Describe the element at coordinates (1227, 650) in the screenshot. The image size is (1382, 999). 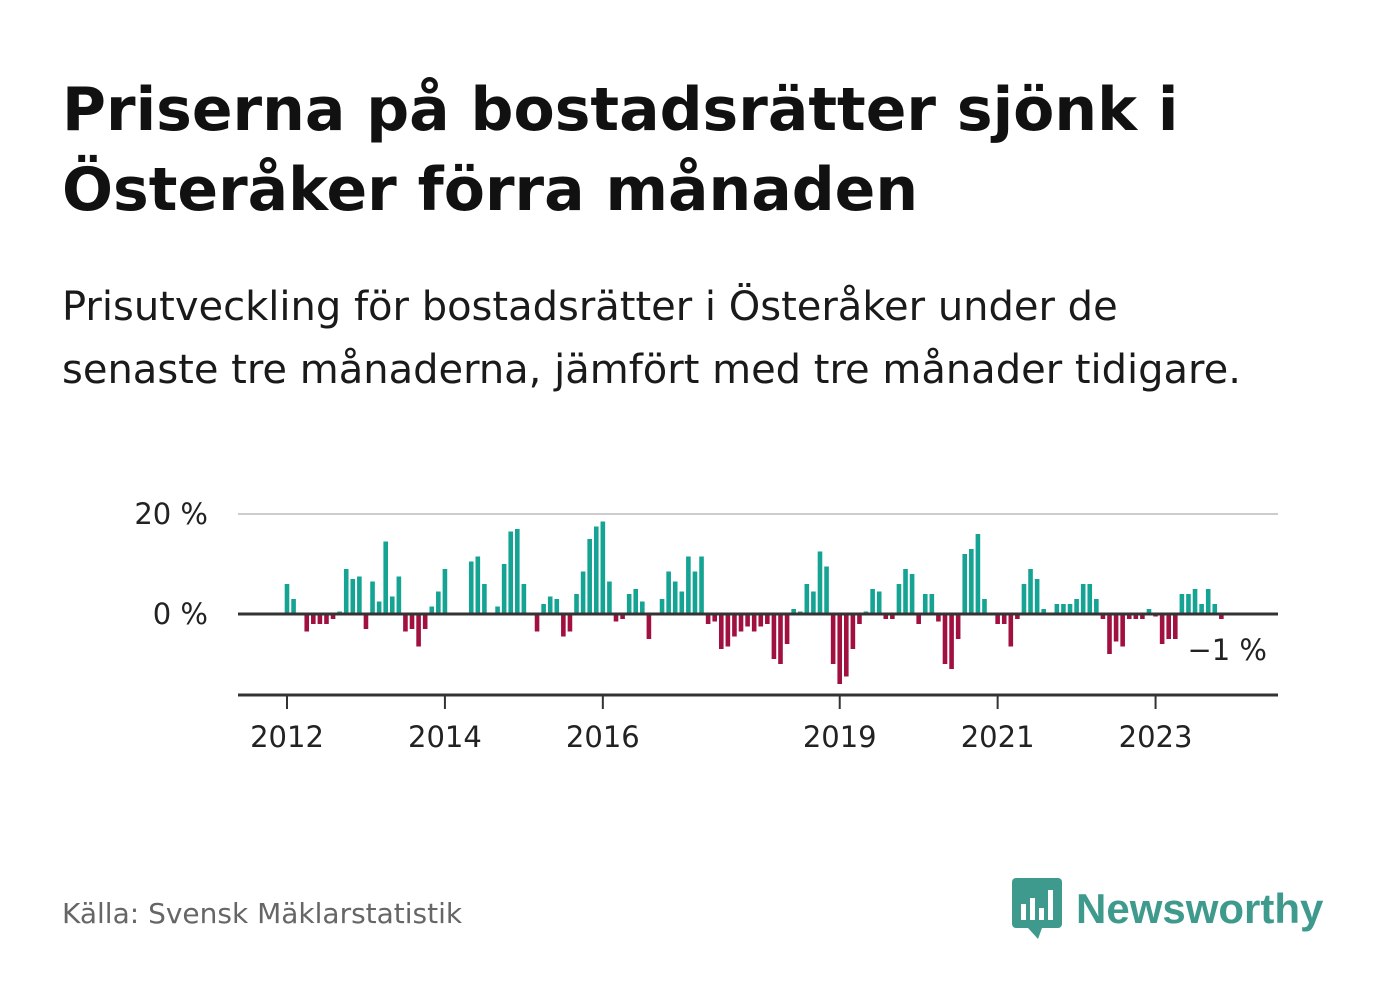
I see `last-value-label: −1 %` at that location.